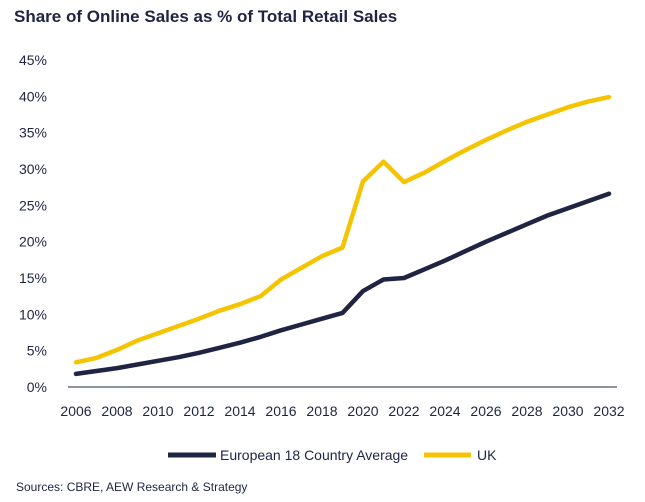  I want to click on y-tick-label: 35%, so click(33, 133).